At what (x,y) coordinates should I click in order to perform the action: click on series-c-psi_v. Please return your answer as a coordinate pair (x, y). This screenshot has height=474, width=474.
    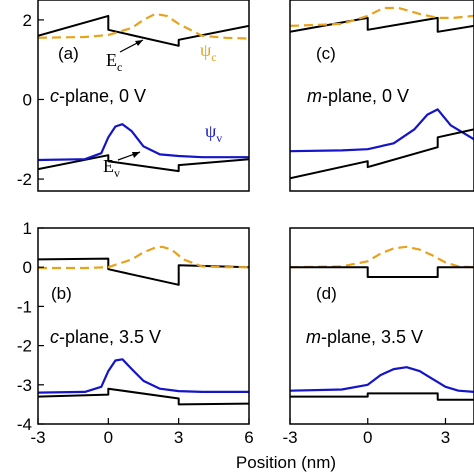
    Looking at the image, I should click on (382, 130).